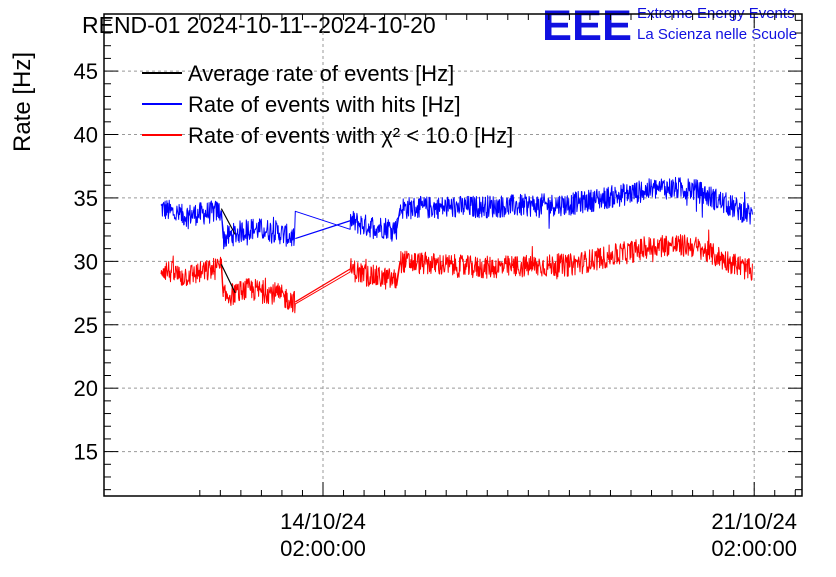 The width and height of the screenshot is (836, 577). Describe the element at coordinates (86, 452) in the screenshot. I see `y-tick-label: 15` at that location.